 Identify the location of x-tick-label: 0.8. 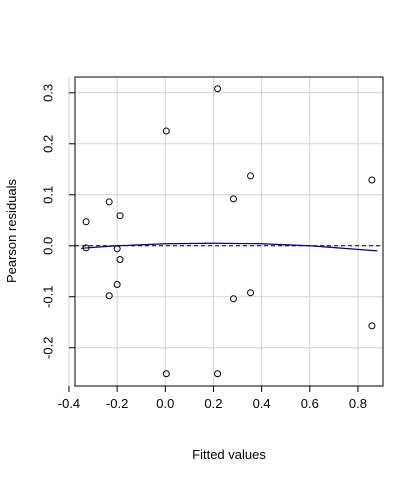
(358, 403).